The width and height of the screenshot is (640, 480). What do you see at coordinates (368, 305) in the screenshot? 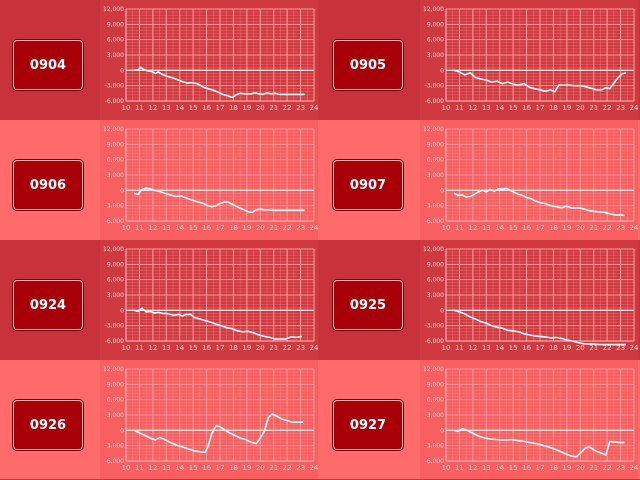
I see `day-button-0925: 0925` at bounding box center [368, 305].